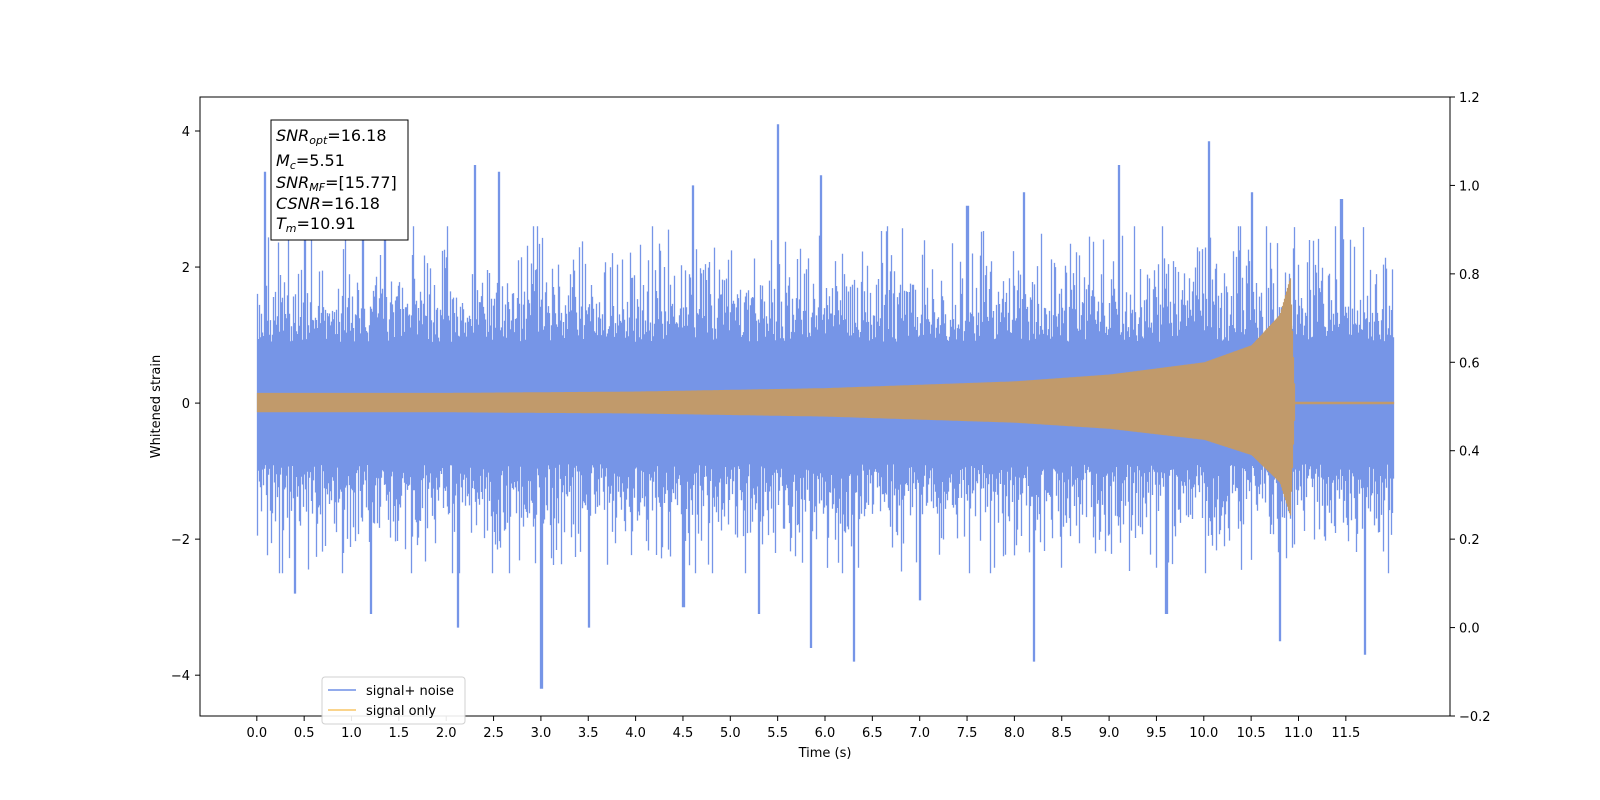 Image resolution: width=1600 pixels, height=800 pixels. I want to click on y2-tick-label: 0.4, so click(1469, 452).